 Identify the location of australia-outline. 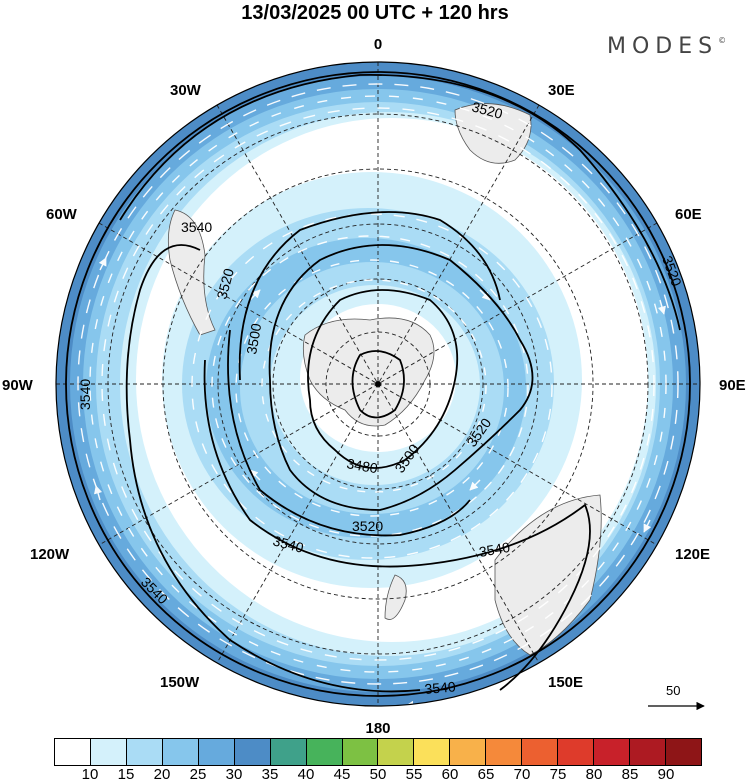
(548, 575).